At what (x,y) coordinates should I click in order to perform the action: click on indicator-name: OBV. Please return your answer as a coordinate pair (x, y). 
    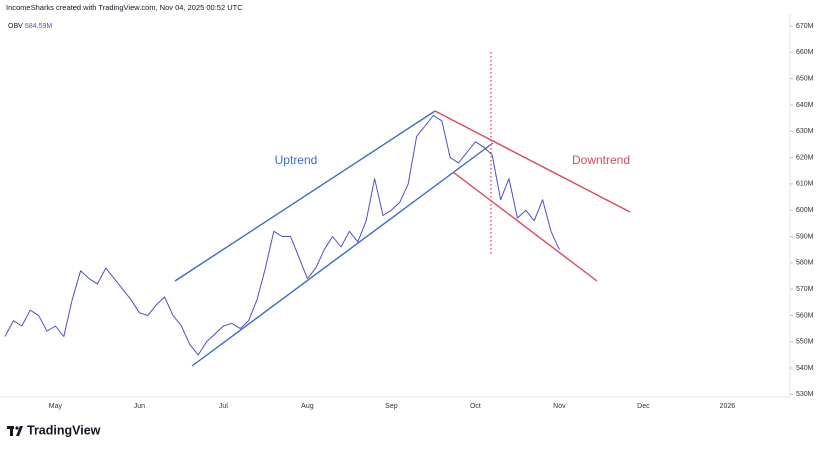
    Looking at the image, I should click on (15, 26).